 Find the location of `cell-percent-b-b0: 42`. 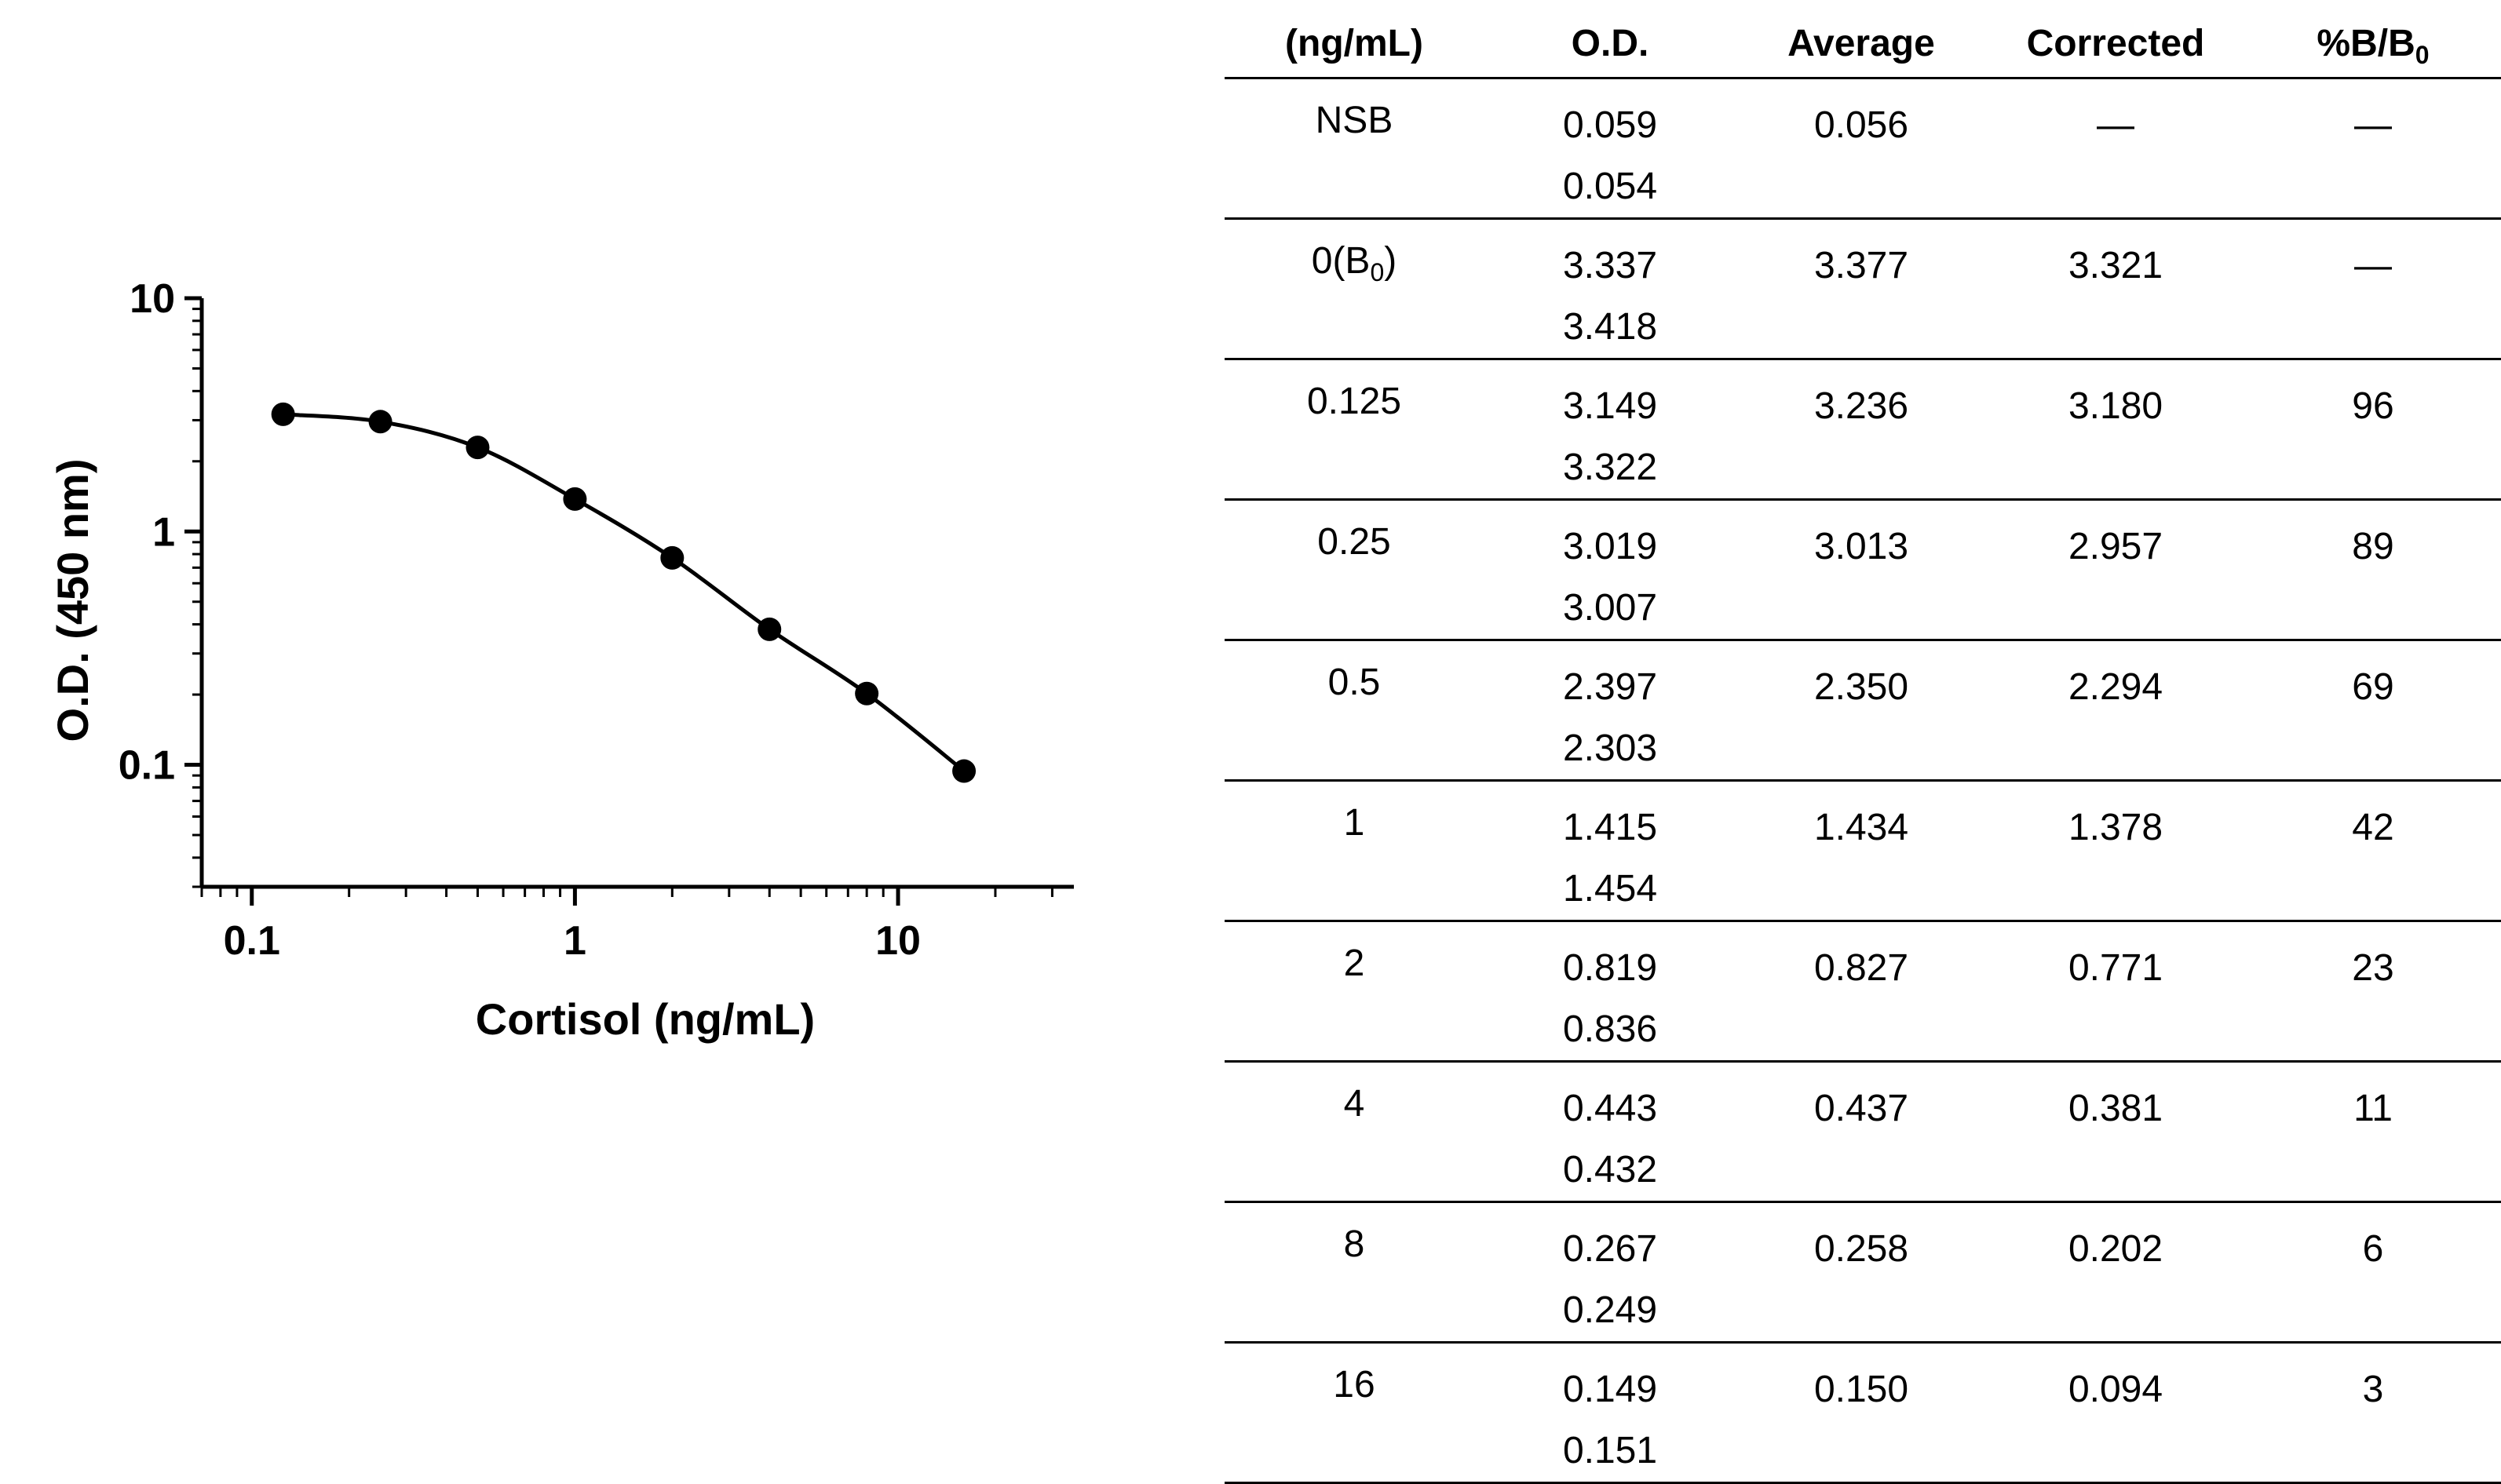

cell-percent-b-b0: 42 is located at coordinates (2373, 851).